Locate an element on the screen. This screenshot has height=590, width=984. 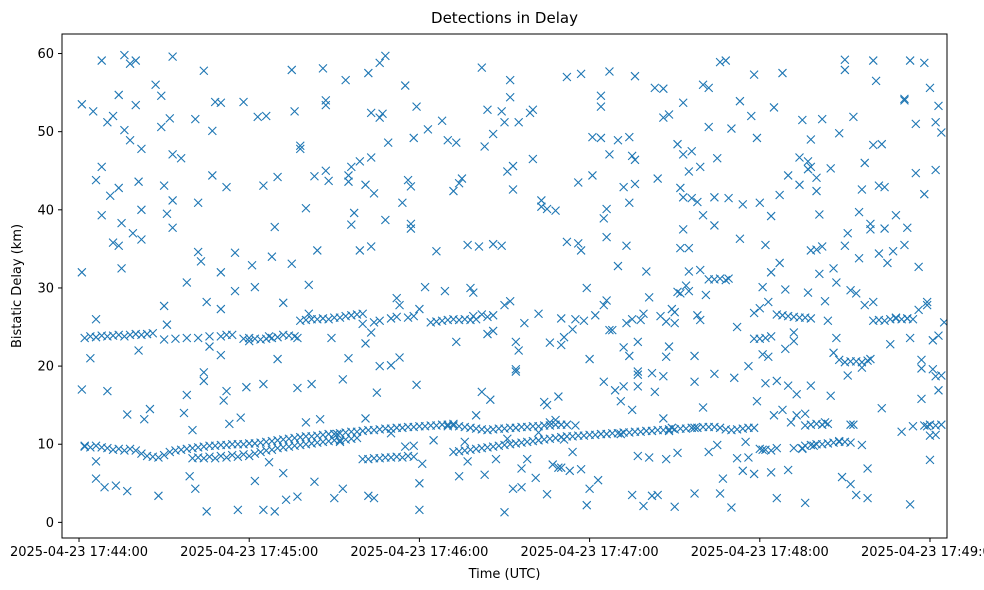
y-axis: 0 10 20 30 40 50 60 is located at coordinates (49, 289).